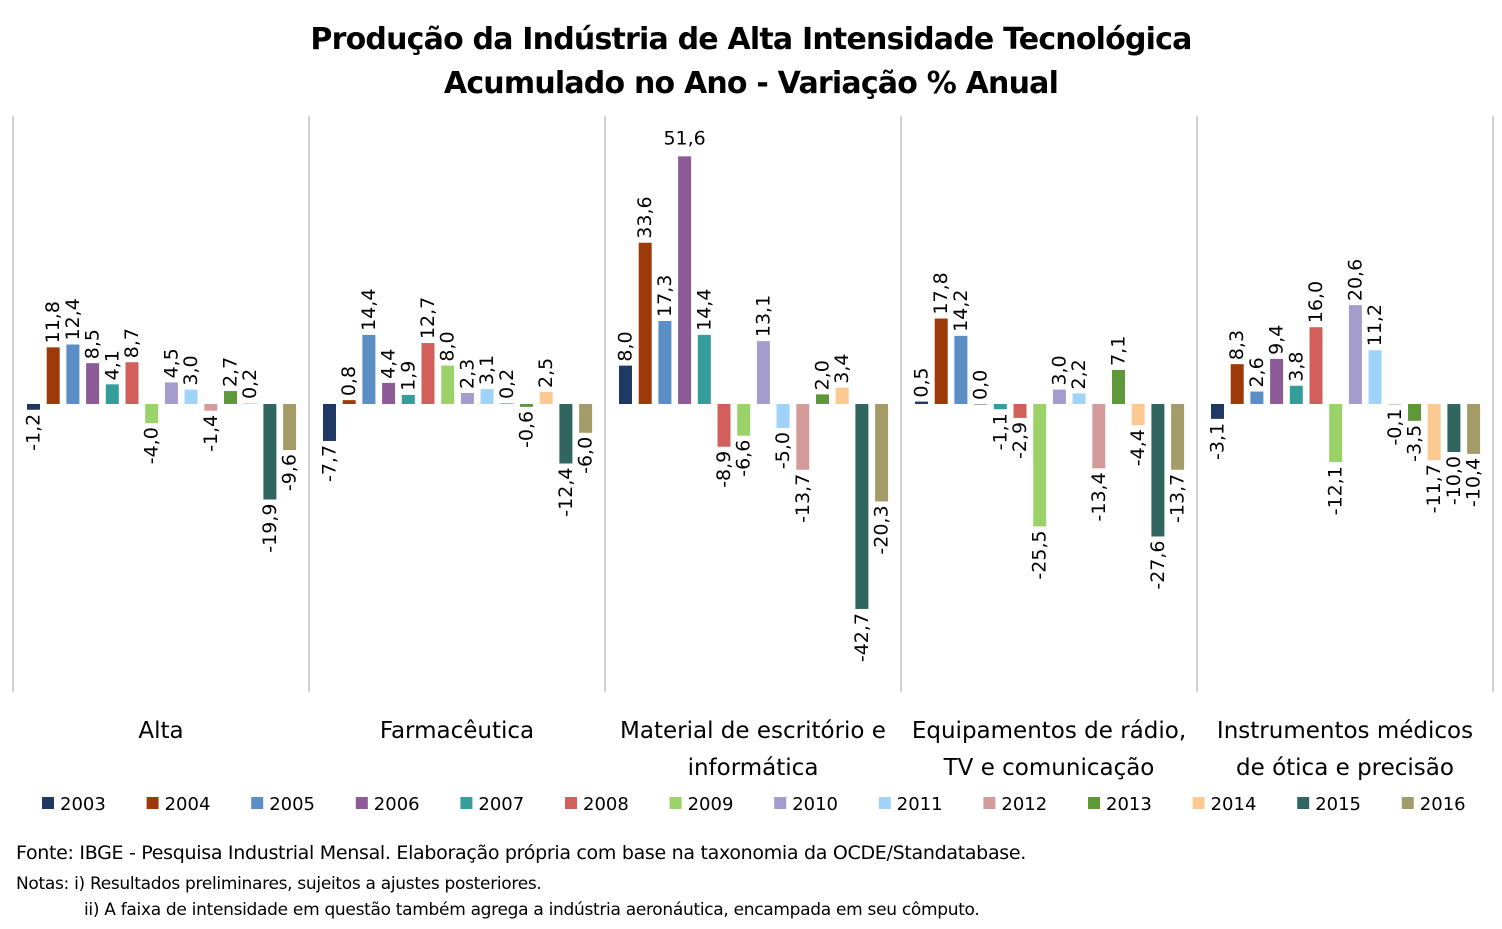 This screenshot has width=1502, height=929. Describe the element at coordinates (882, 529) in the screenshot. I see `data-label: -20,3` at that location.